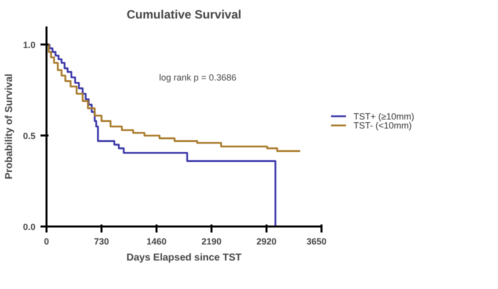 This screenshot has width=498, height=289. I want to click on x-tick-label: 2190, so click(211, 241).